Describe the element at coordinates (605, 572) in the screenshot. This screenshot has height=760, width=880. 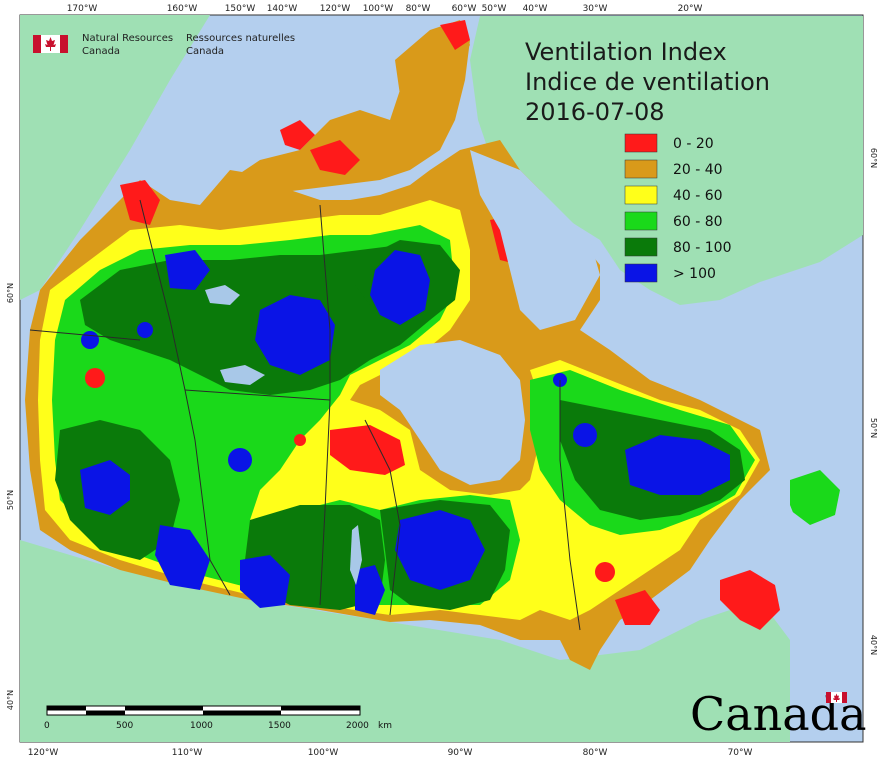
I see `red-spot-nb` at that location.